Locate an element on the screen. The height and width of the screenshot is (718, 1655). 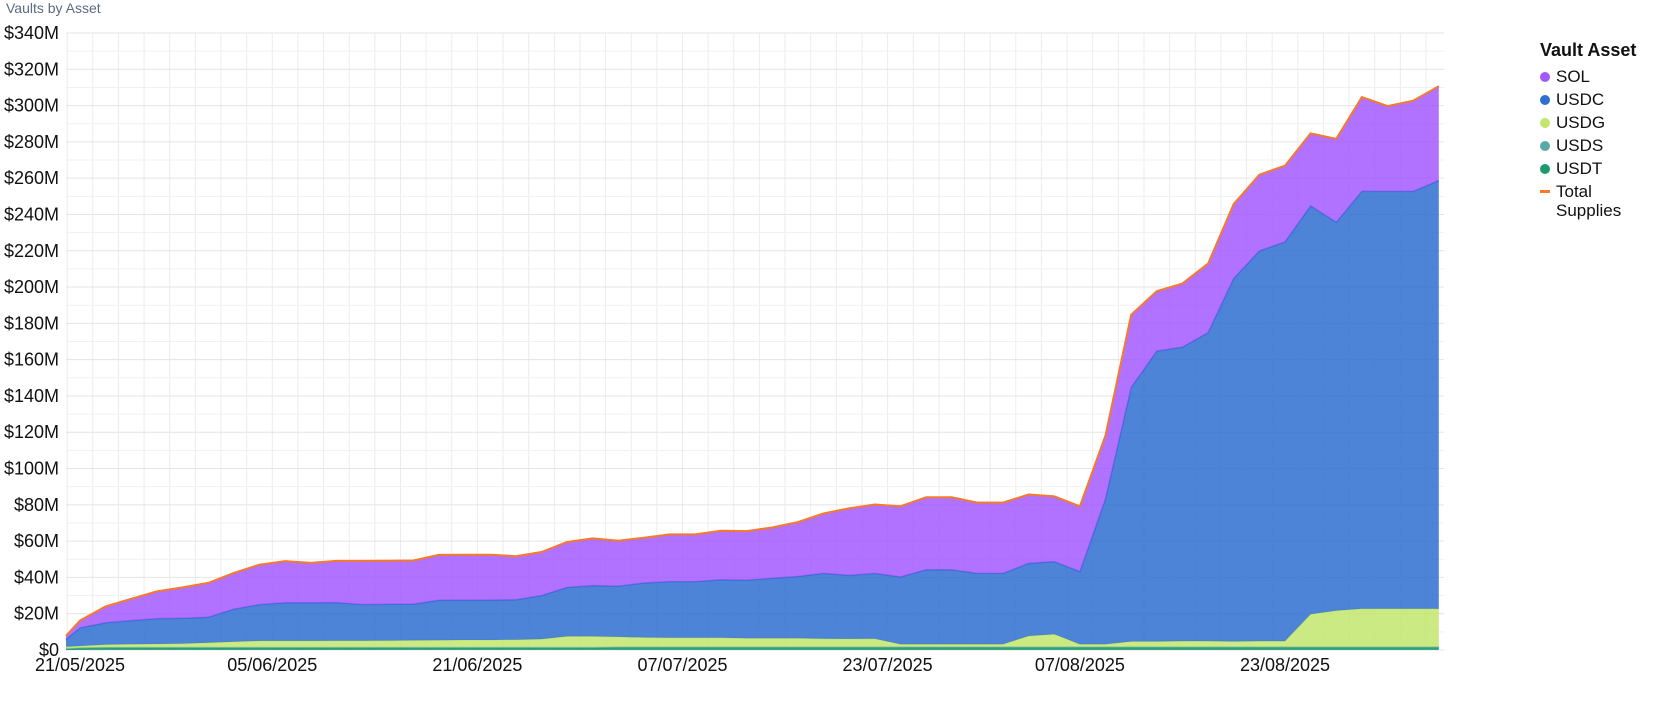
legend-item-usdt: USDT is located at coordinates (1595, 170).